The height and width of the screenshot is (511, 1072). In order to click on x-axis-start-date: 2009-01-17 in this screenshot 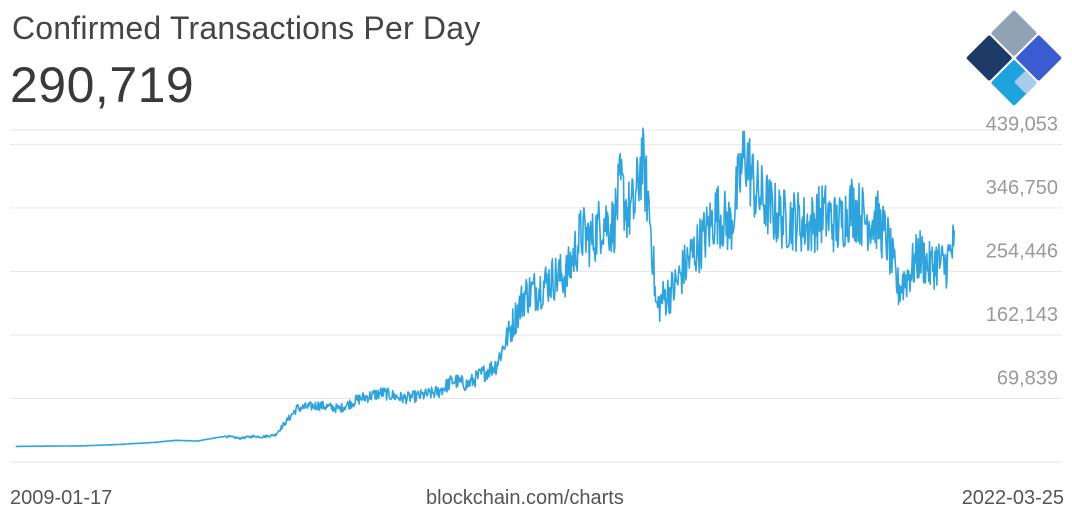, I will do `click(61, 498)`.